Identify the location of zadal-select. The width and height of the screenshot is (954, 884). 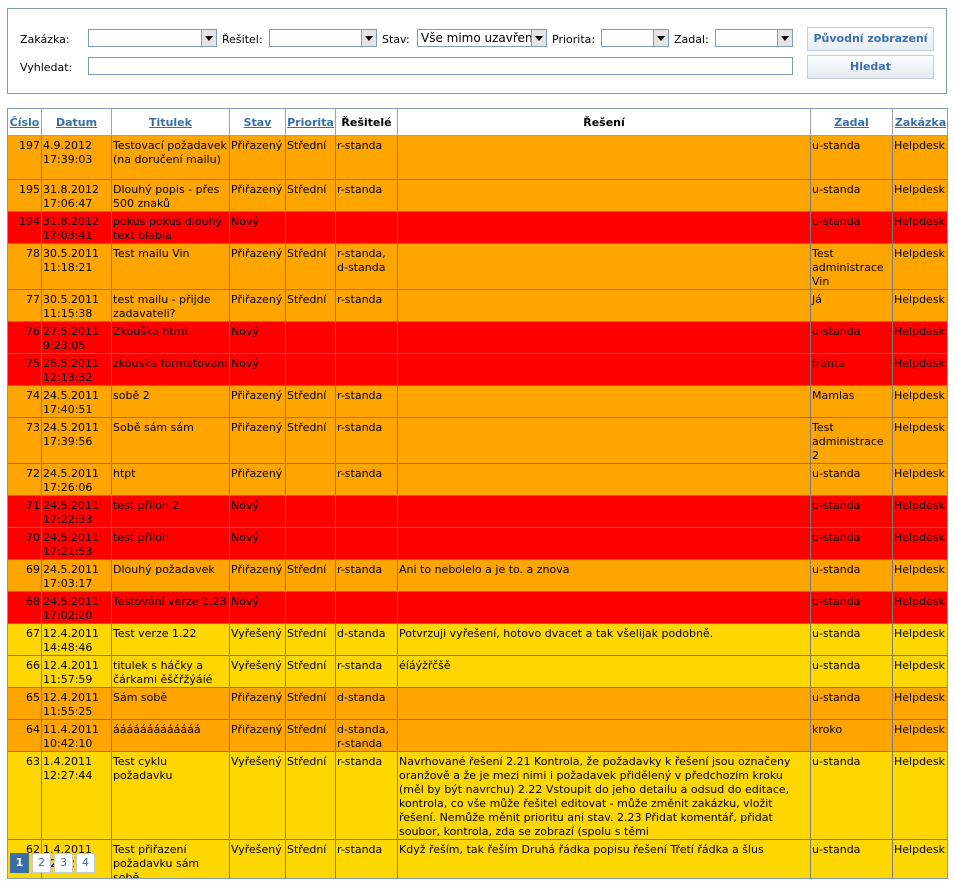
(754, 38).